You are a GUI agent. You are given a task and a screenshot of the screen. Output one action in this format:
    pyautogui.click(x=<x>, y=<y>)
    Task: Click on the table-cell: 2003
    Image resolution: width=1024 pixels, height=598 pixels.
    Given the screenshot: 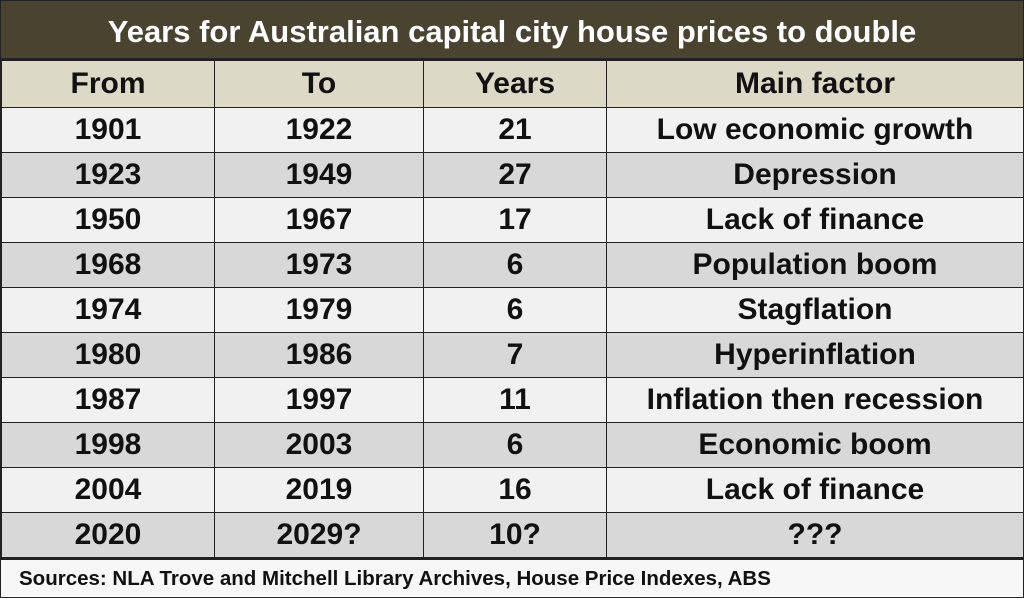 What is the action you would take?
    pyautogui.click(x=319, y=445)
    